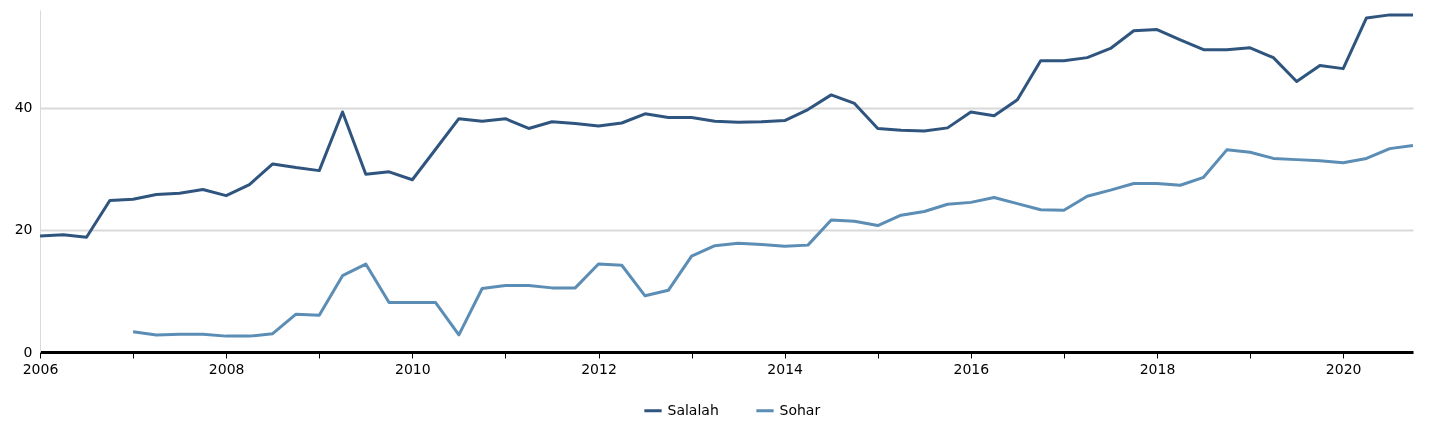  Describe the element at coordinates (971, 368) in the screenshot. I see `x-tick-label: 2016` at that location.